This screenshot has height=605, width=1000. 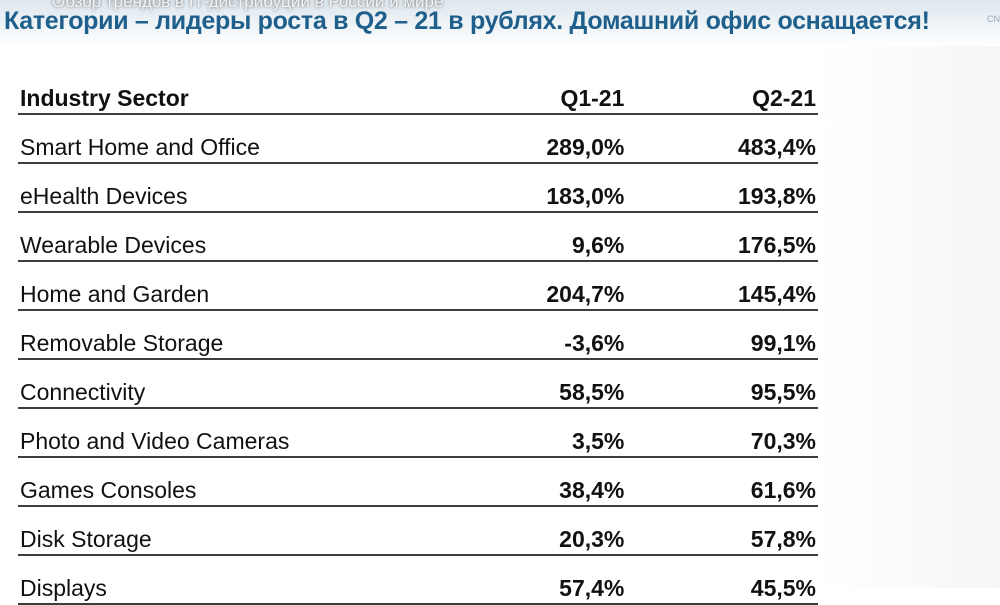 What do you see at coordinates (532, 335) in the screenshot?
I see `q1-value: -3,6%` at bounding box center [532, 335].